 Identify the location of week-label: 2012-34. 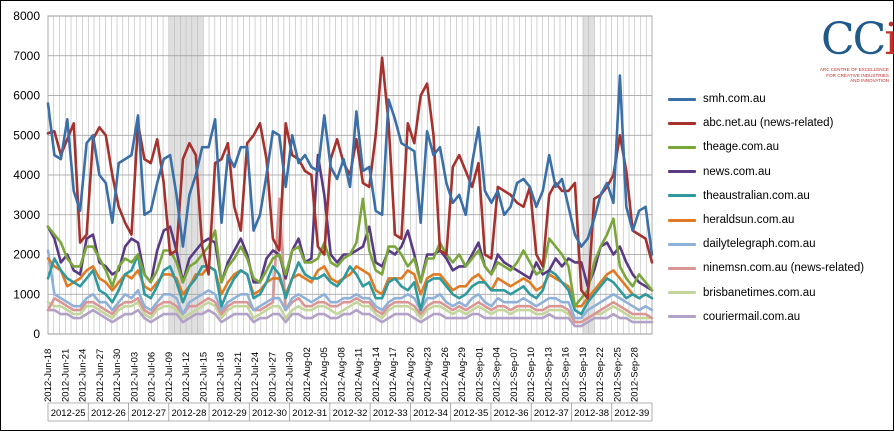
(430, 413).